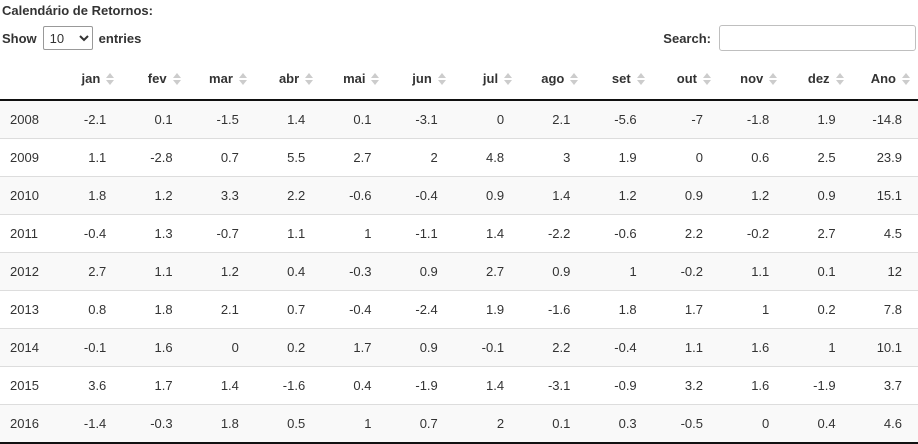  I want to click on table-row: 2009 1.1 -2.8 0.7 5.5 2.7 2 4.8 3 1.9 0 0.6 2.5 23.9, so click(459, 157).